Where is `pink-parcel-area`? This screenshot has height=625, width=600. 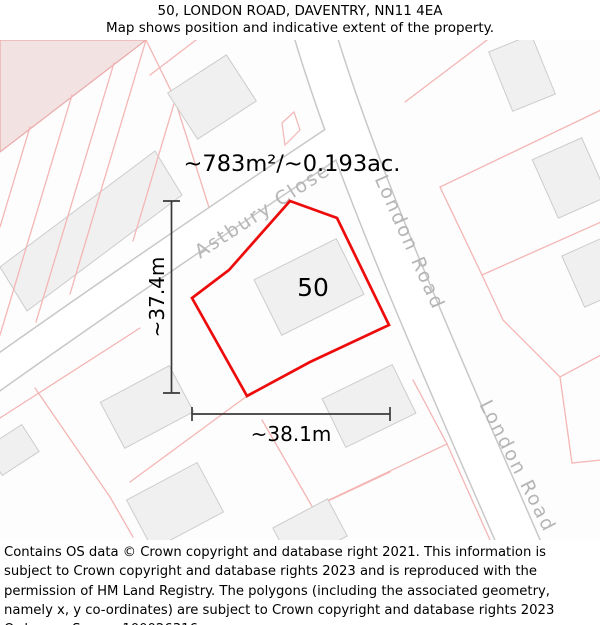
pink-parcel-area is located at coordinates (73, 96).